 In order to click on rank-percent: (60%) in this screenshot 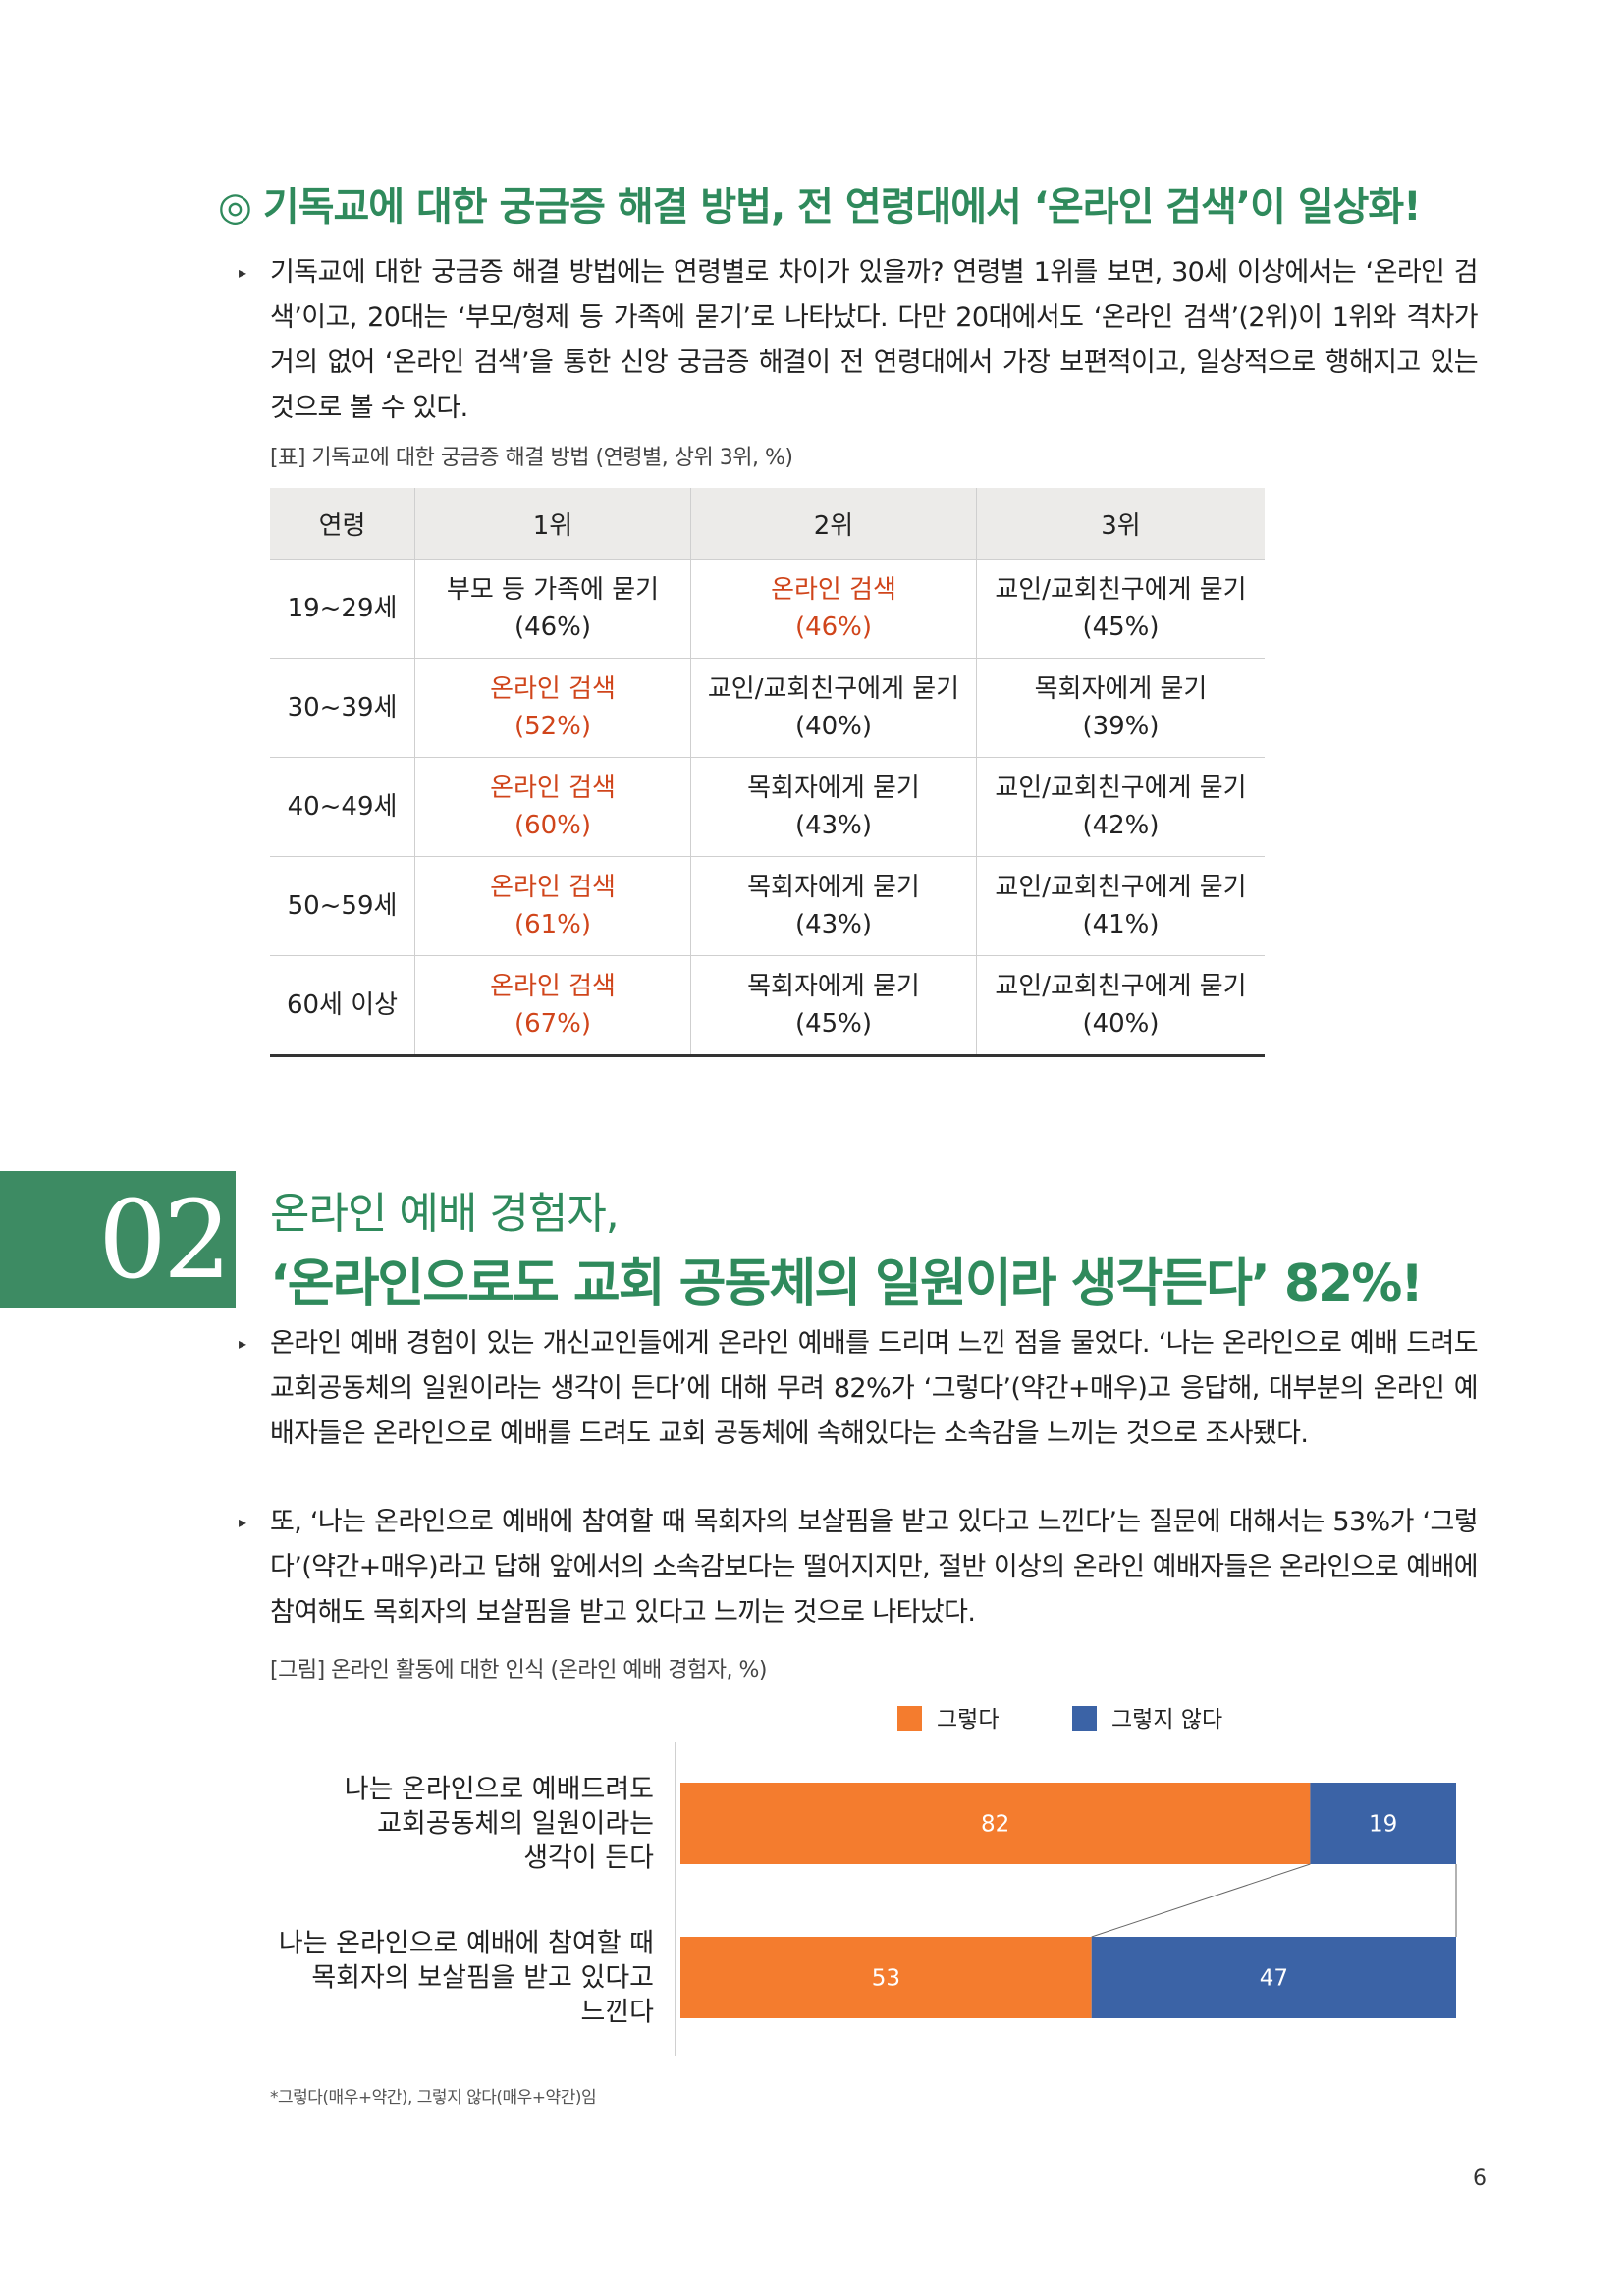, I will do `click(553, 825)`.